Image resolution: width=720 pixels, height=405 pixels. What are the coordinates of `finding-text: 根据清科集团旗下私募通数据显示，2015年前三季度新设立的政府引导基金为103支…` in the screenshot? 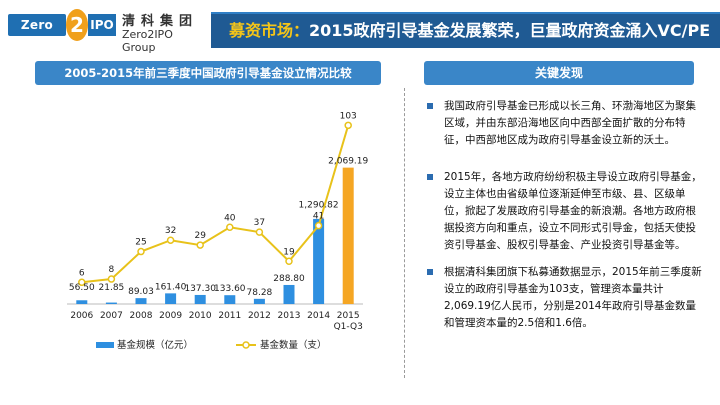 It's located at (573, 297).